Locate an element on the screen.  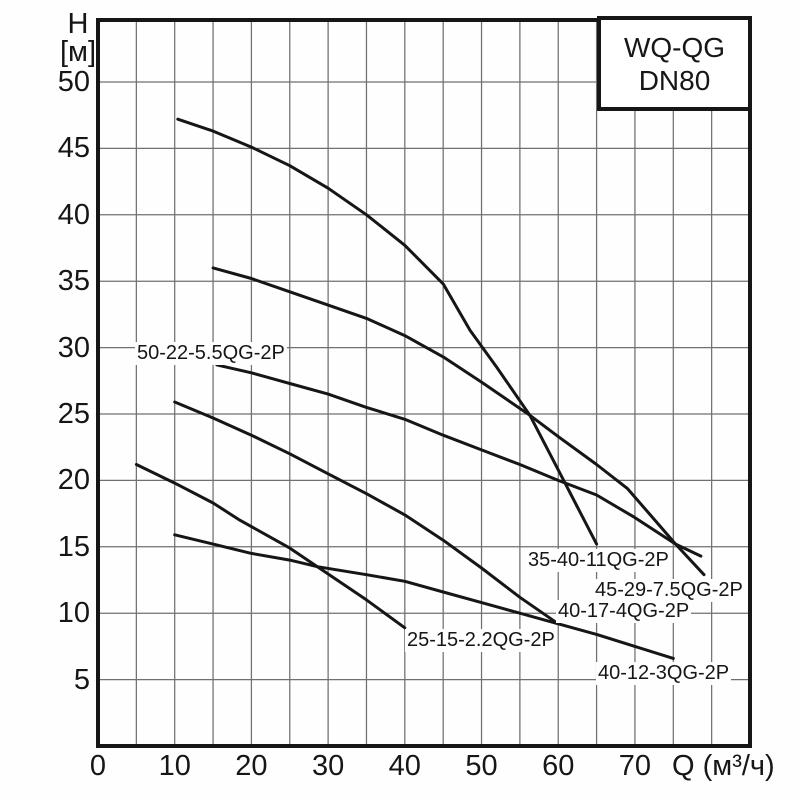
curve-label-25-15-2.2QG-2P: 25-15-2.2QG-2P is located at coordinates (480, 640).